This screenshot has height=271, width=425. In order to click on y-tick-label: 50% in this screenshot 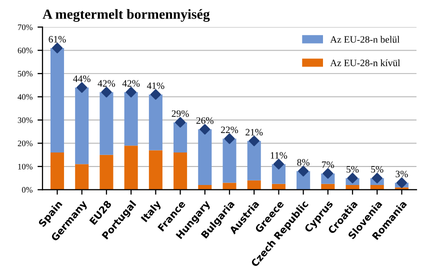, I will do `click(25, 73)`.